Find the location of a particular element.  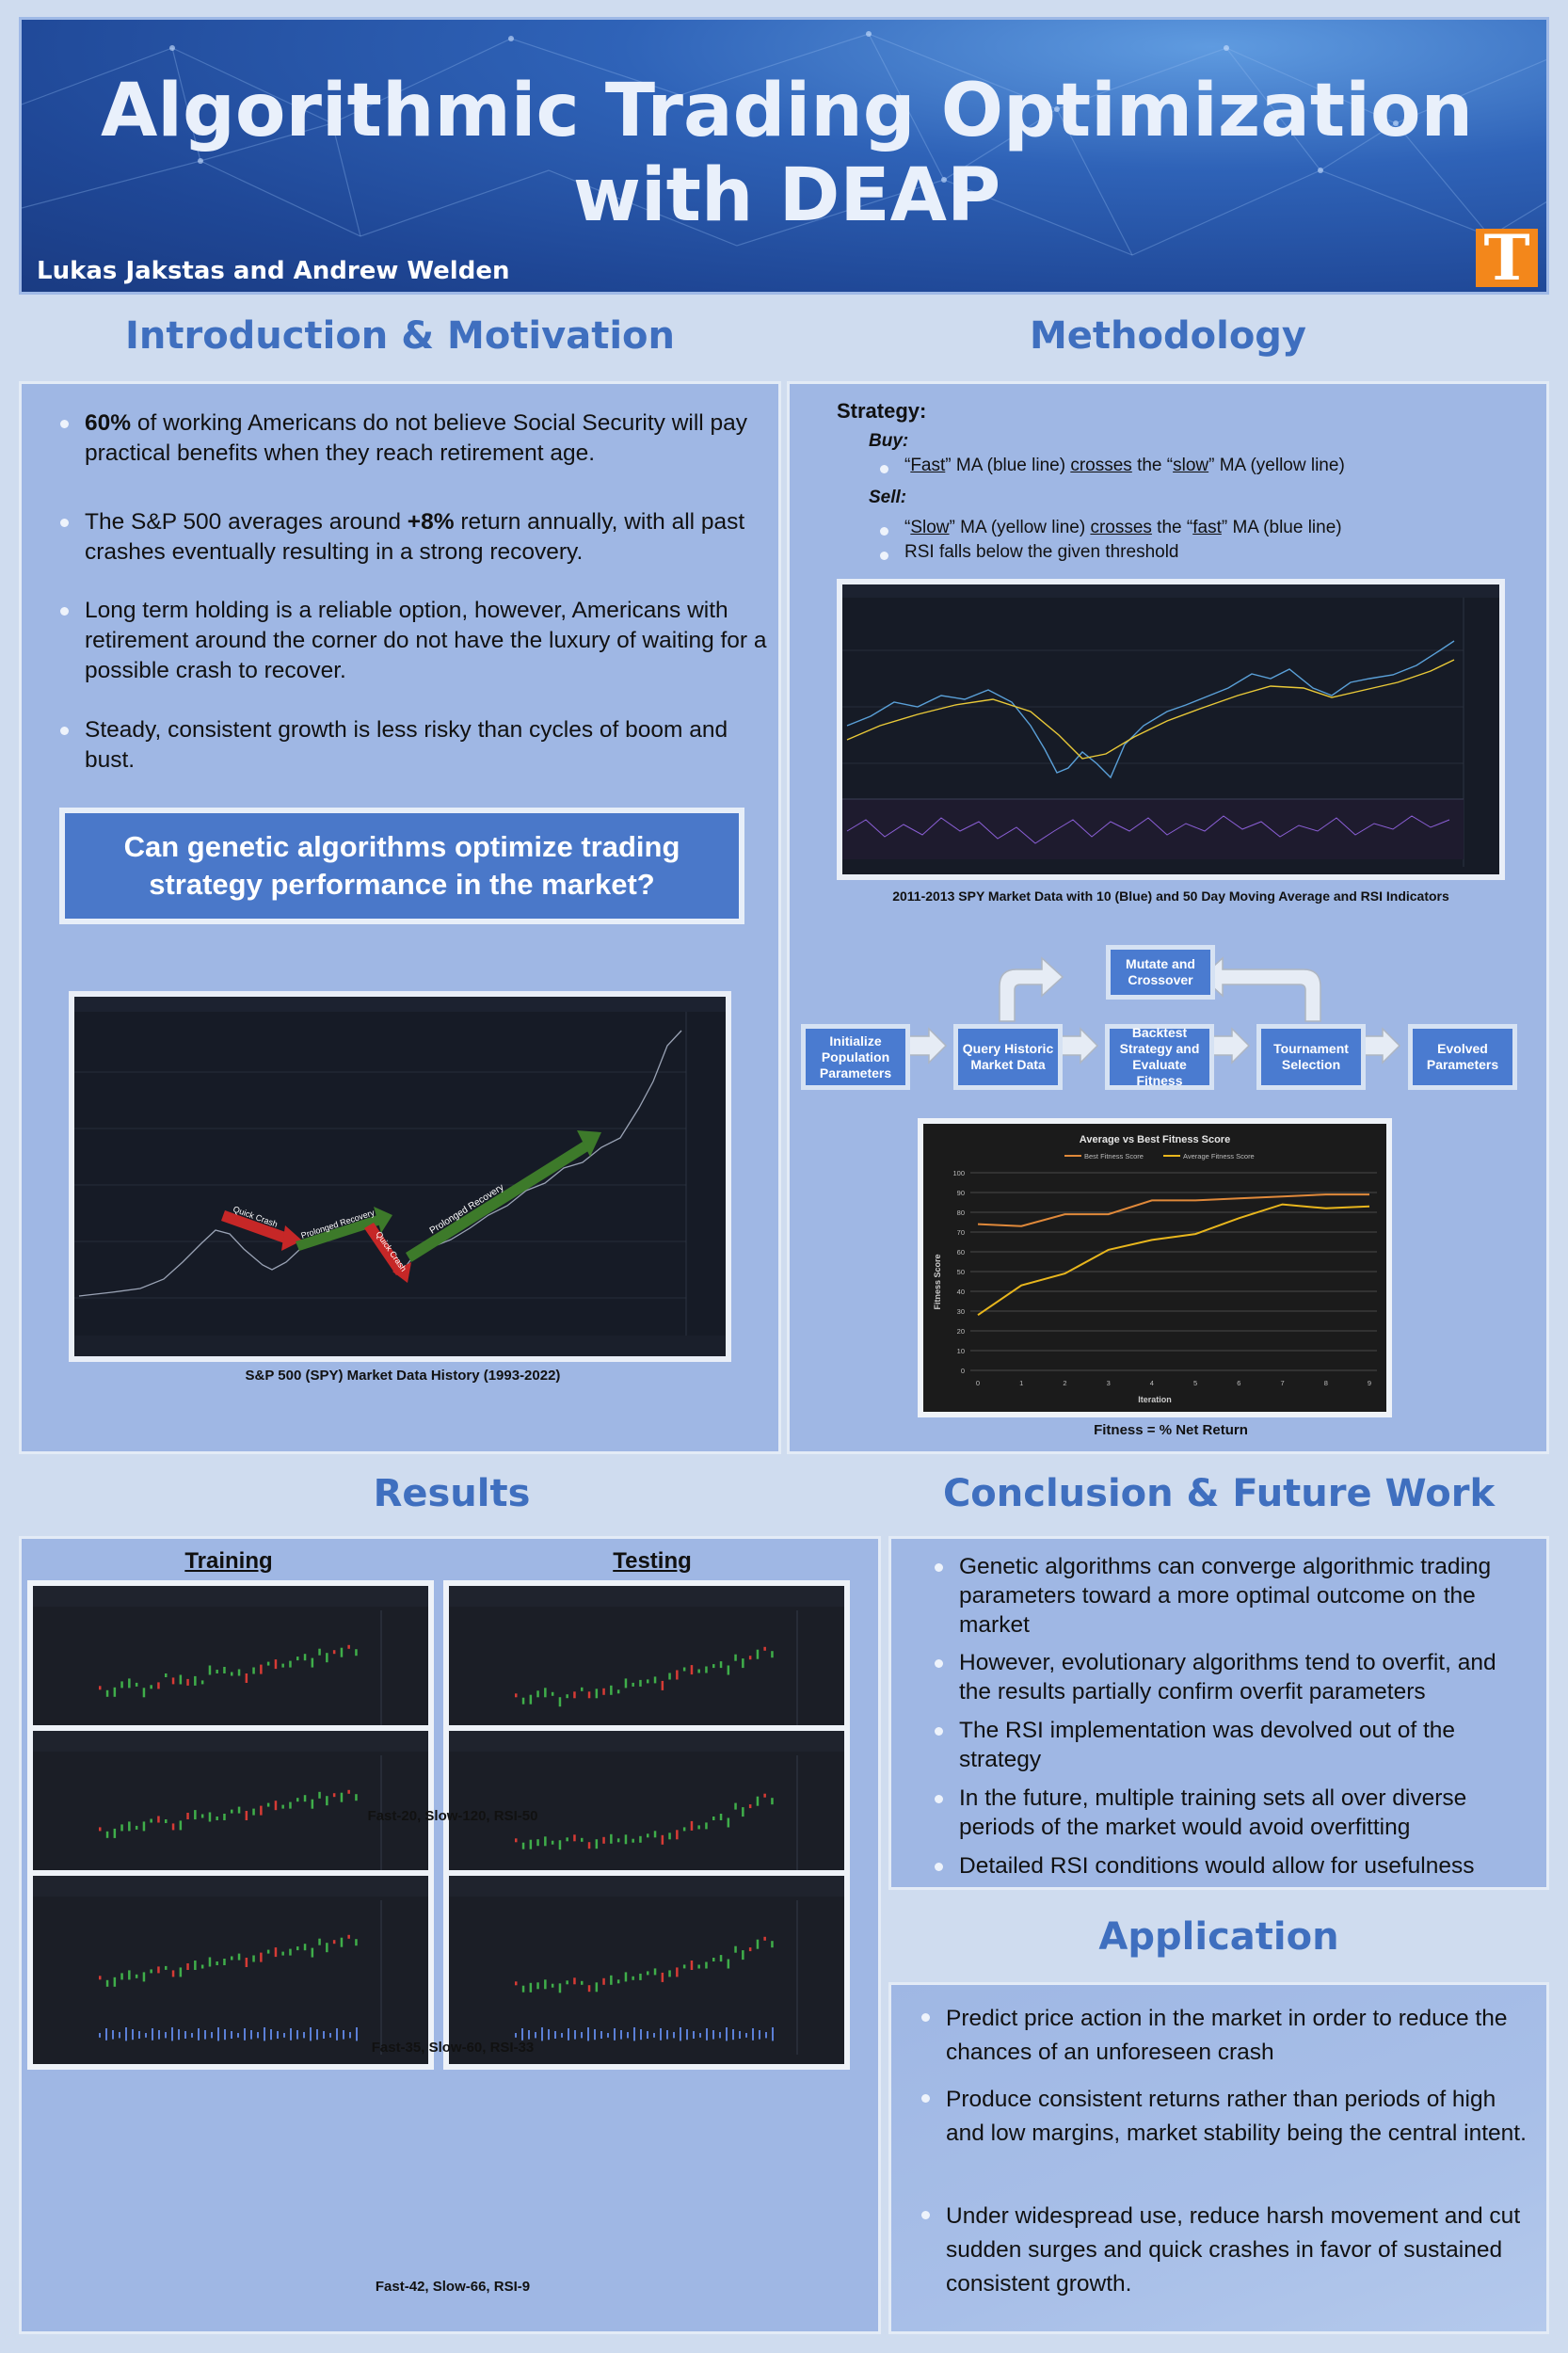

x-tick-label: 7 is located at coordinates (1282, 1383).